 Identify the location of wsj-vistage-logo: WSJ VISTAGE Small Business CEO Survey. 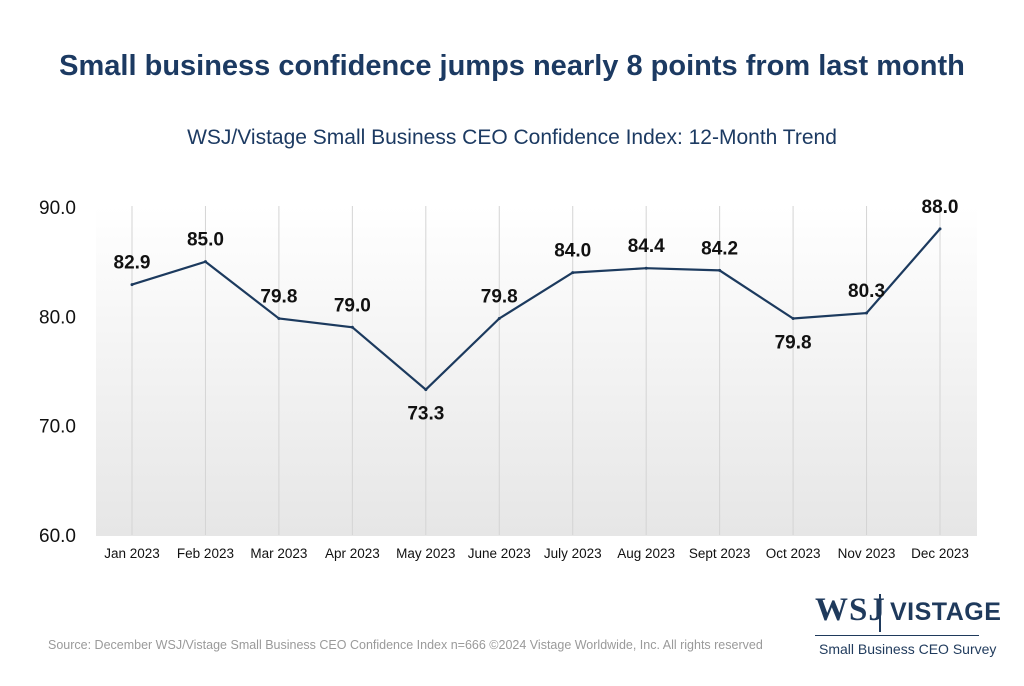
(907, 627).